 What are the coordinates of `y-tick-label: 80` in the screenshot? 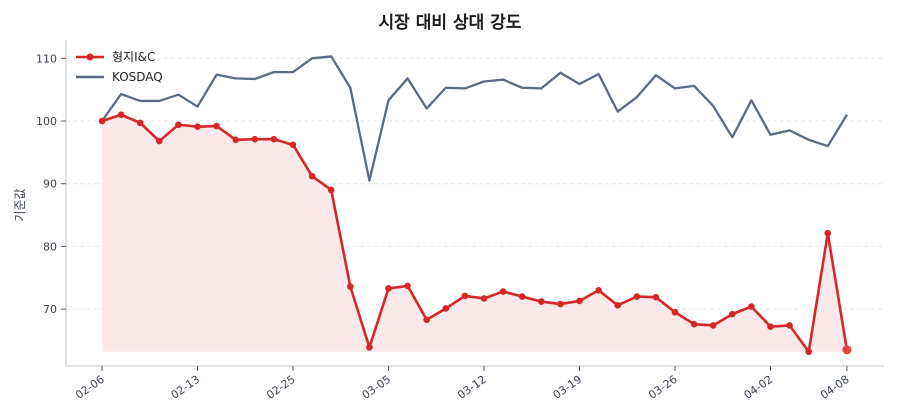 It's located at (50, 246).